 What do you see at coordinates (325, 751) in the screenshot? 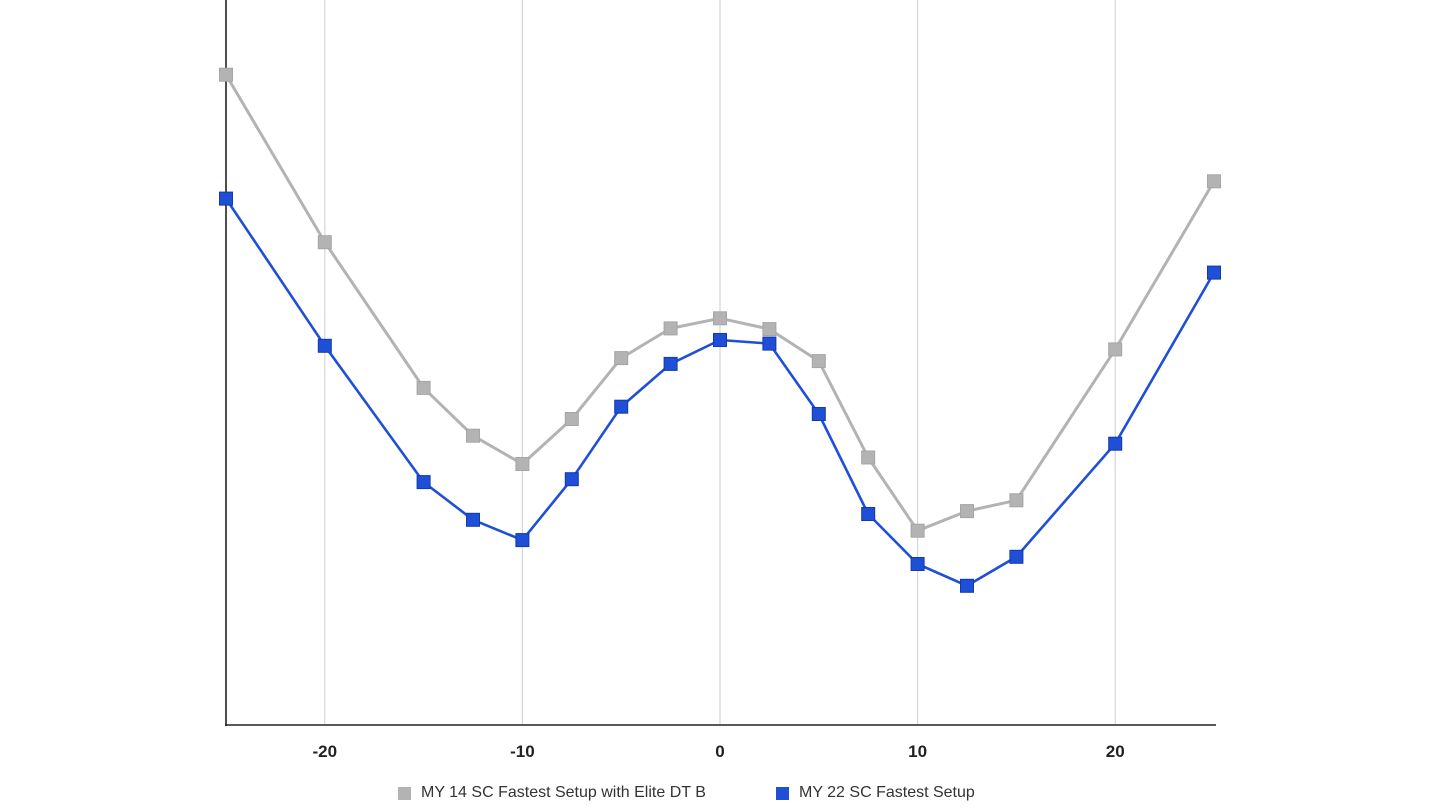
I see `x-tick-label-0: -20` at bounding box center [325, 751].